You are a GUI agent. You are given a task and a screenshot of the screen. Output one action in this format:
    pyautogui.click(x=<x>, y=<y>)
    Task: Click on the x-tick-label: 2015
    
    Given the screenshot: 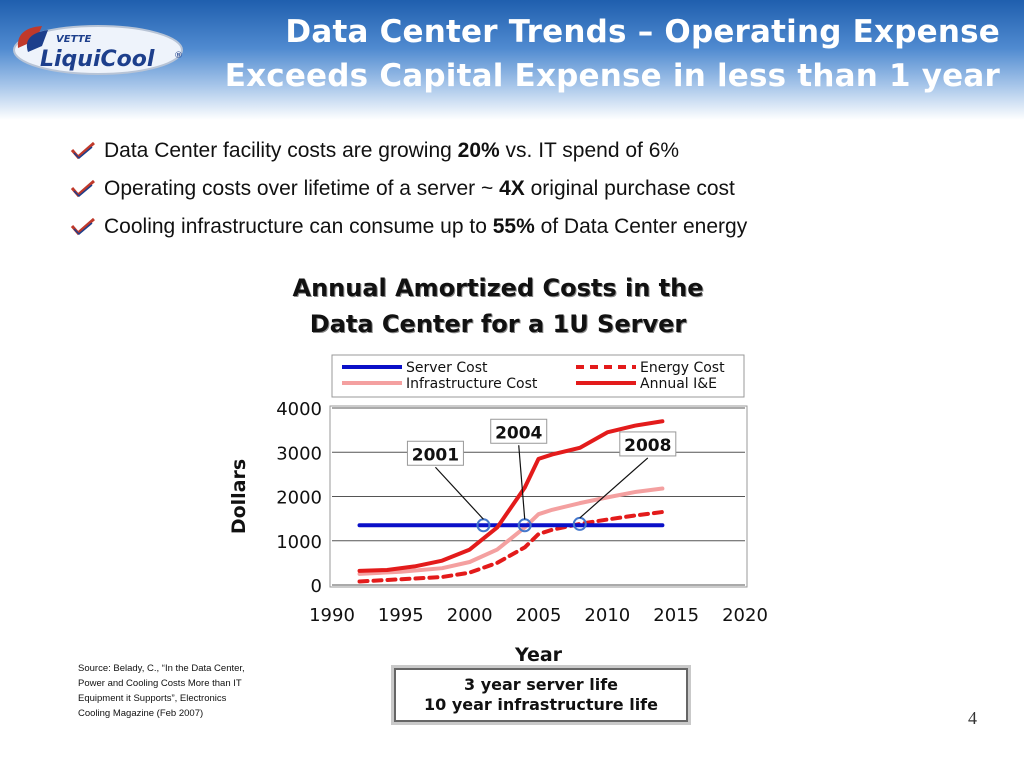 What is the action you would take?
    pyautogui.click(x=676, y=615)
    